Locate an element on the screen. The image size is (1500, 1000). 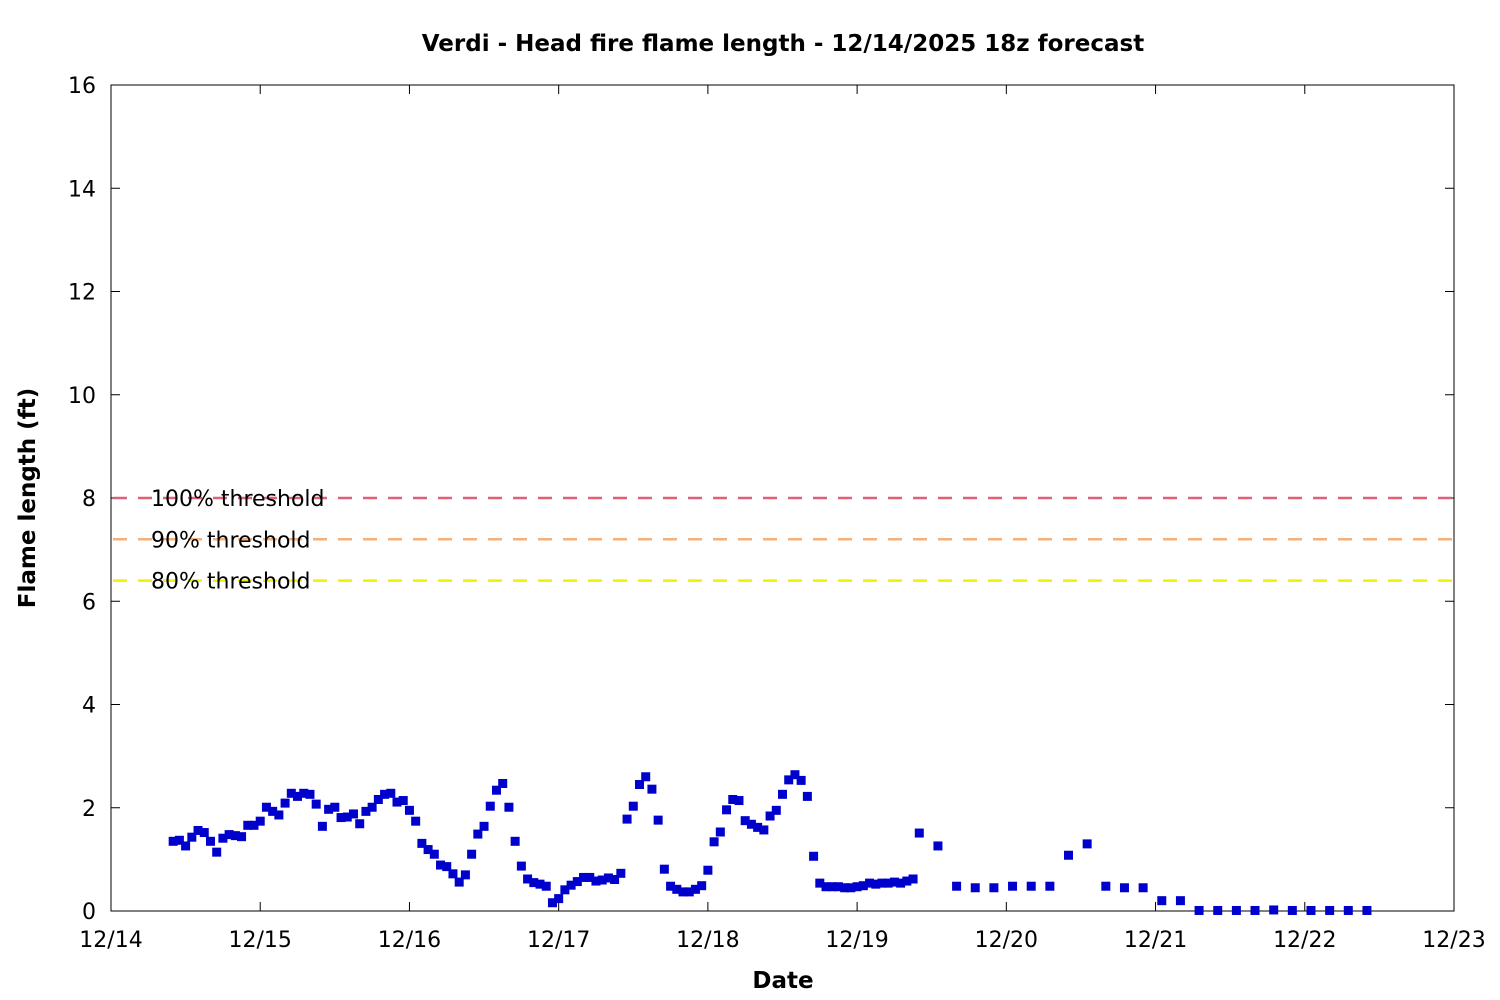
x-tick-label: 12/18 is located at coordinates (707, 940).